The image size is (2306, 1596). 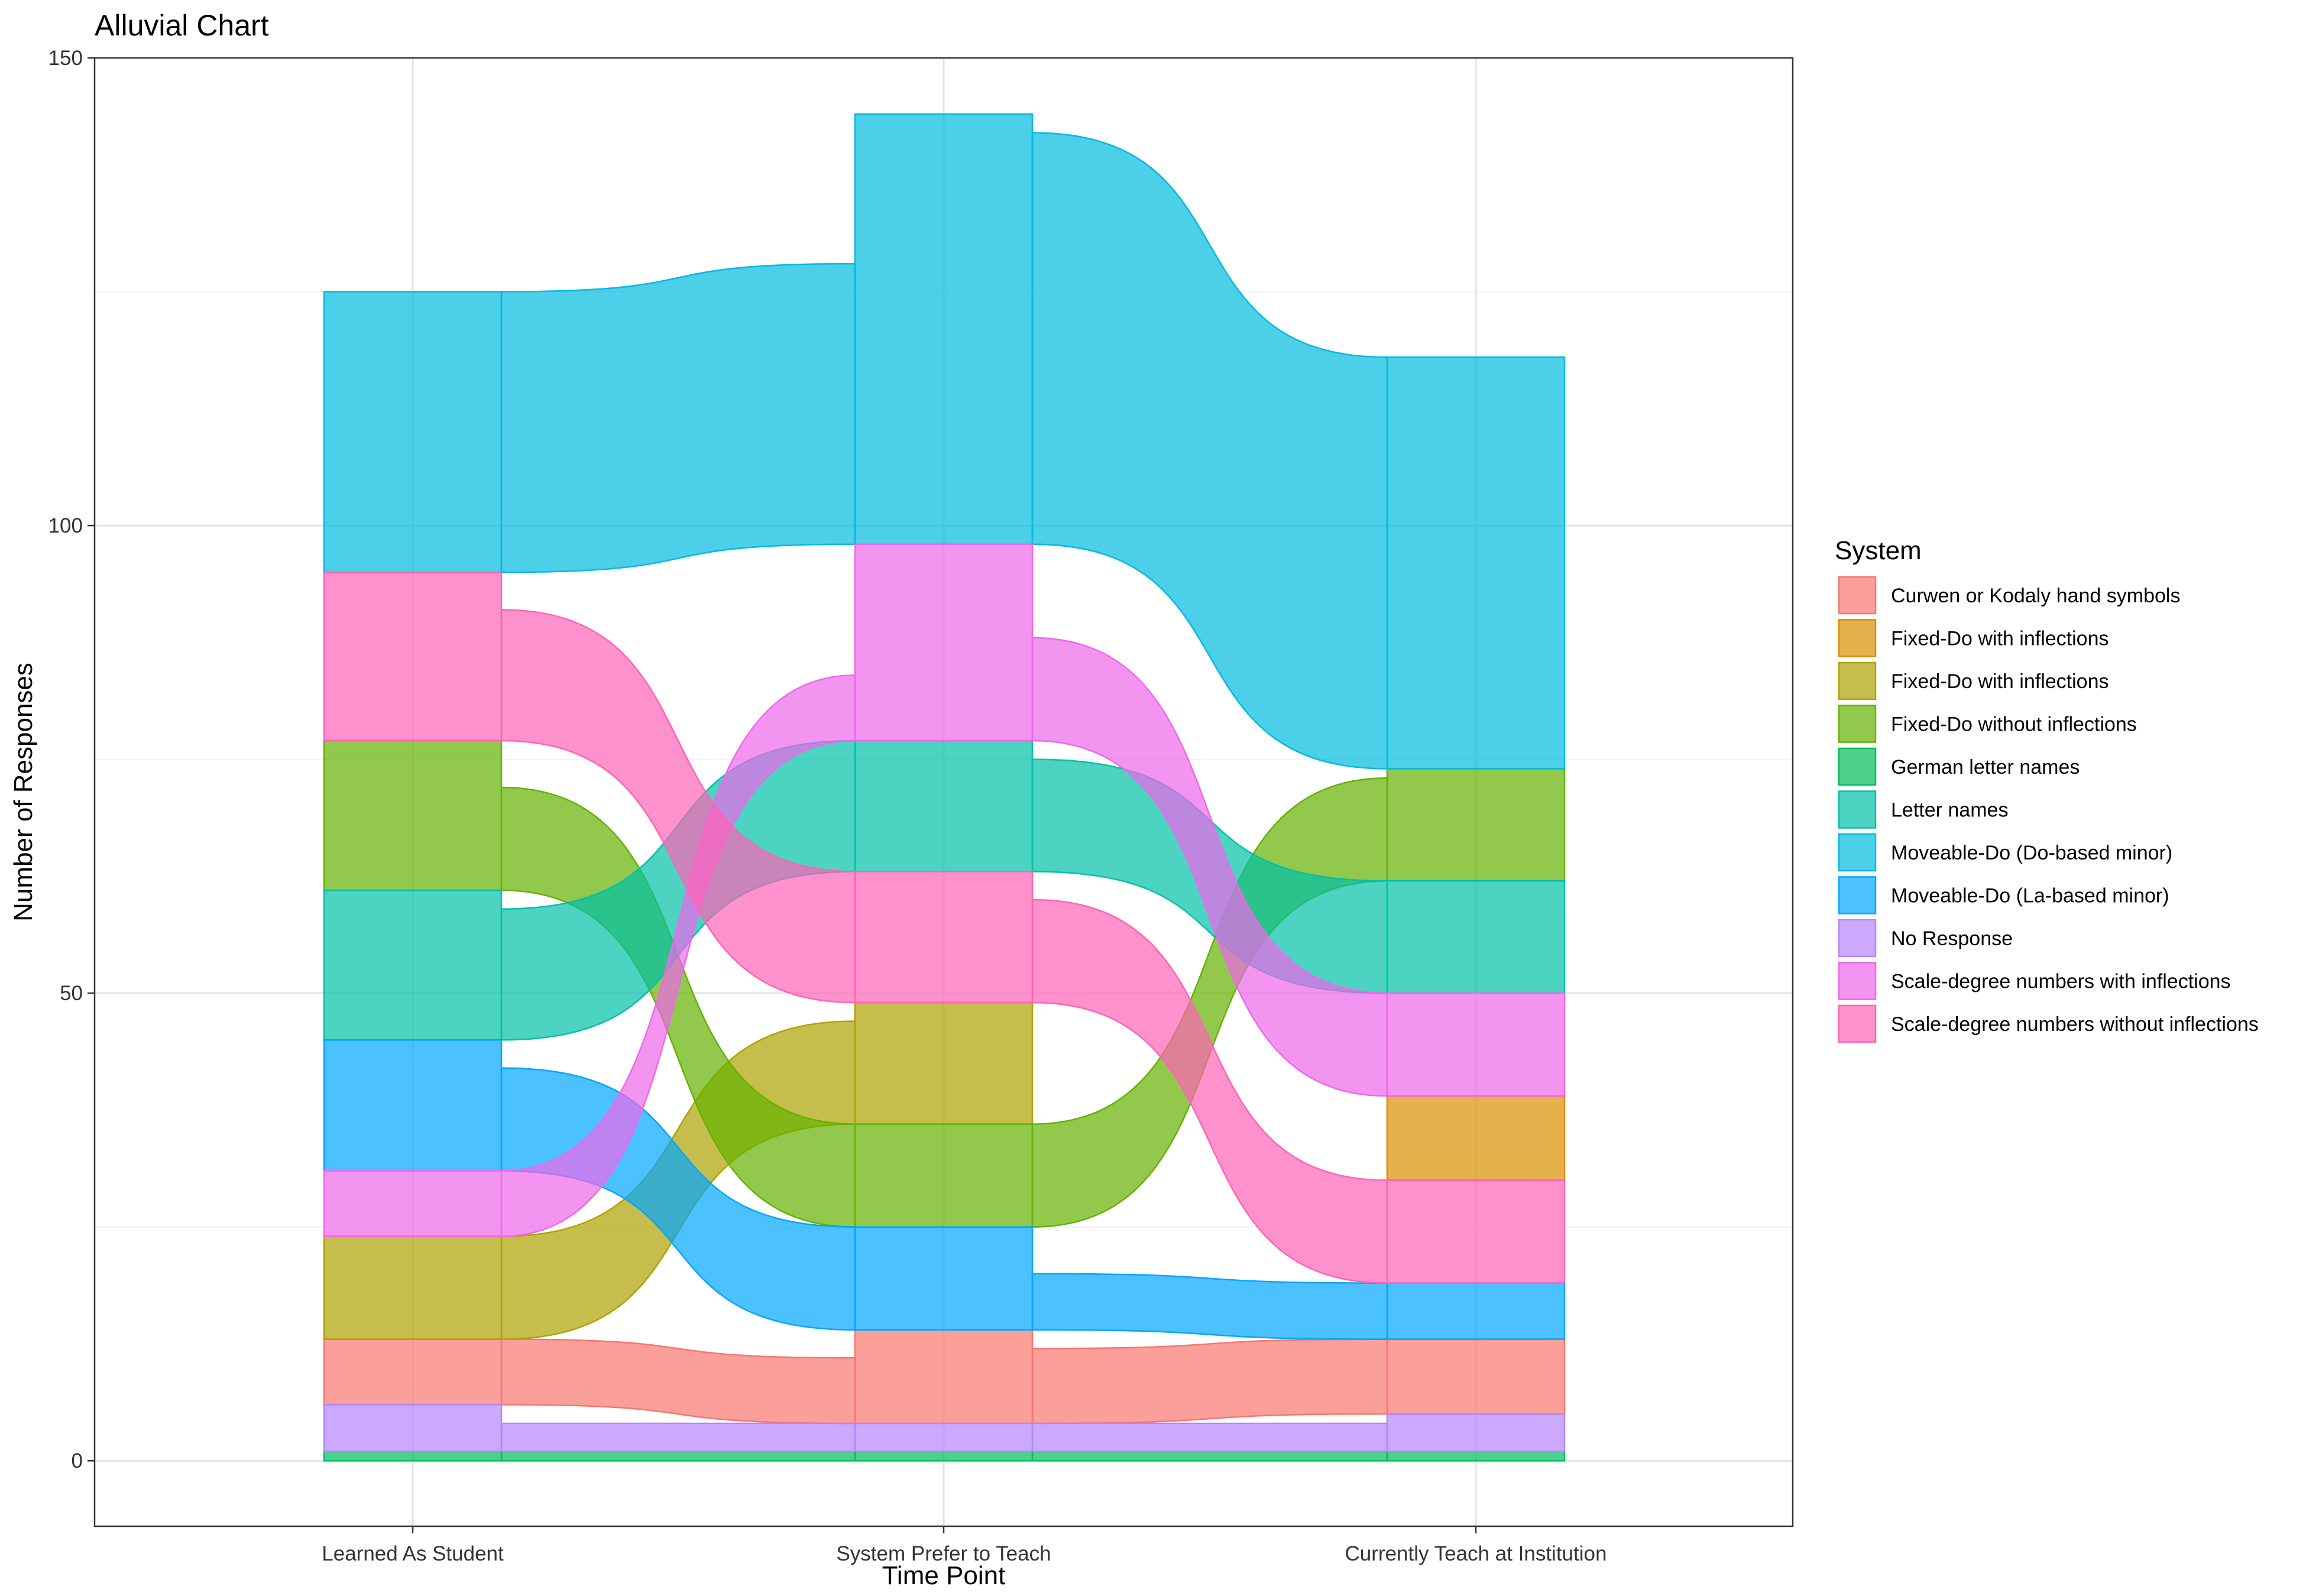 What do you see at coordinates (2075, 1024) in the screenshot?
I see `legend-label: Scale-degree numbers without inflections` at bounding box center [2075, 1024].